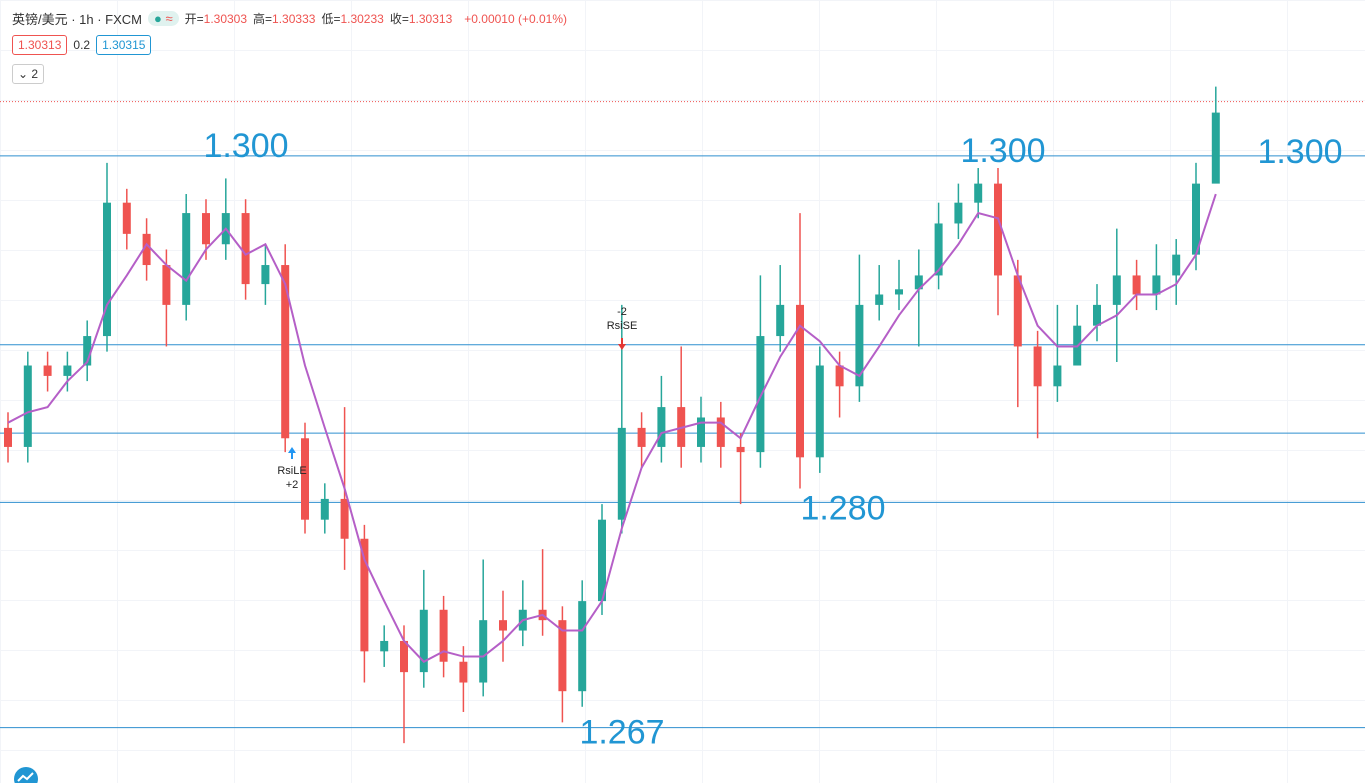 The height and width of the screenshot is (783, 1365). Describe the element at coordinates (194, 19) in the screenshot. I see `ohlc-label: 开=` at that location.